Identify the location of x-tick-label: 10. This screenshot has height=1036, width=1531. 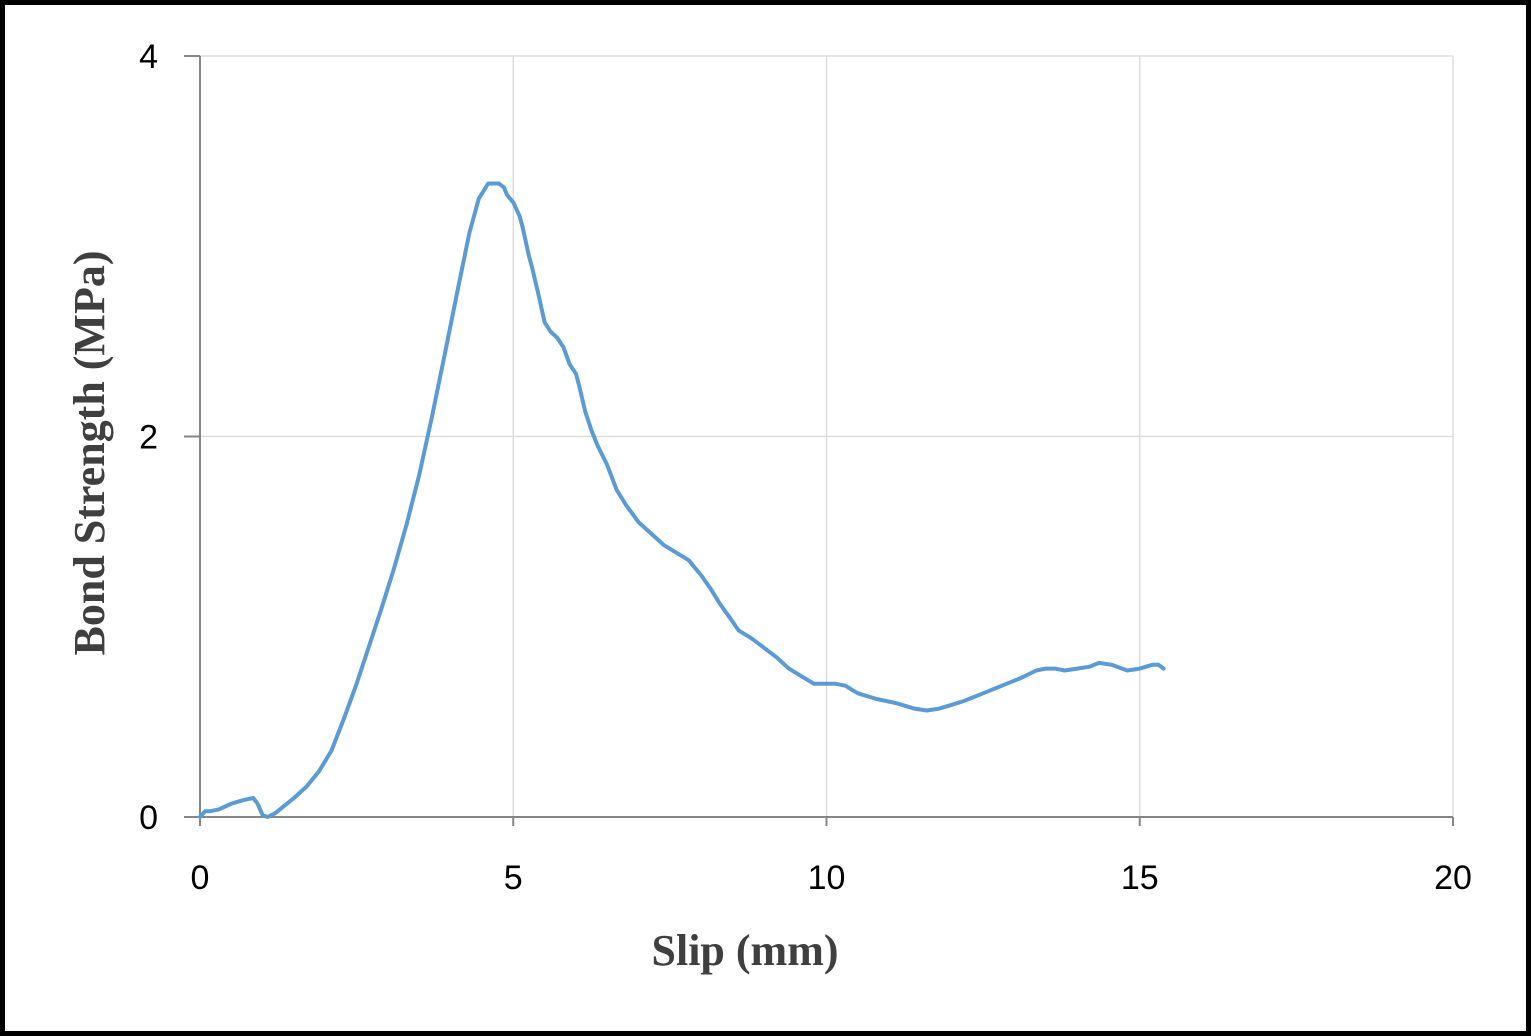
(827, 878).